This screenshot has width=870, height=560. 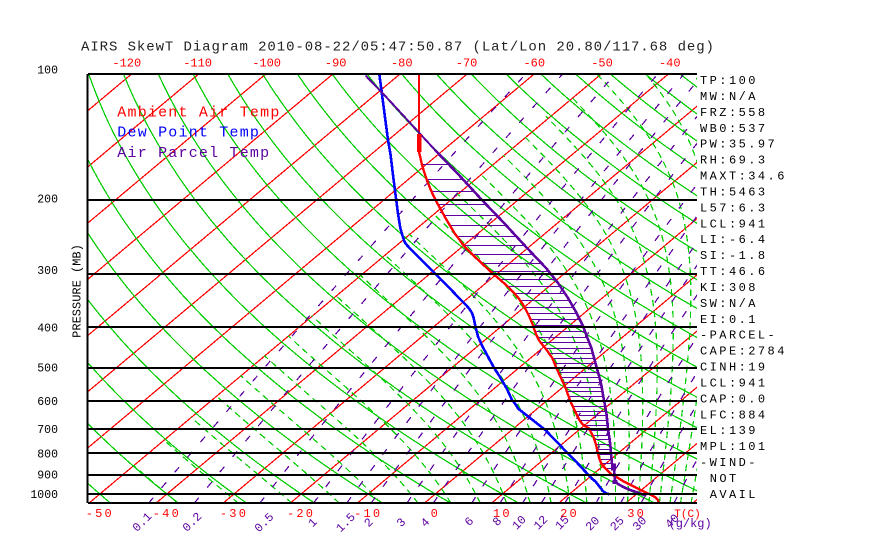 I want to click on svg-text: 1000, so click(x=44, y=495).